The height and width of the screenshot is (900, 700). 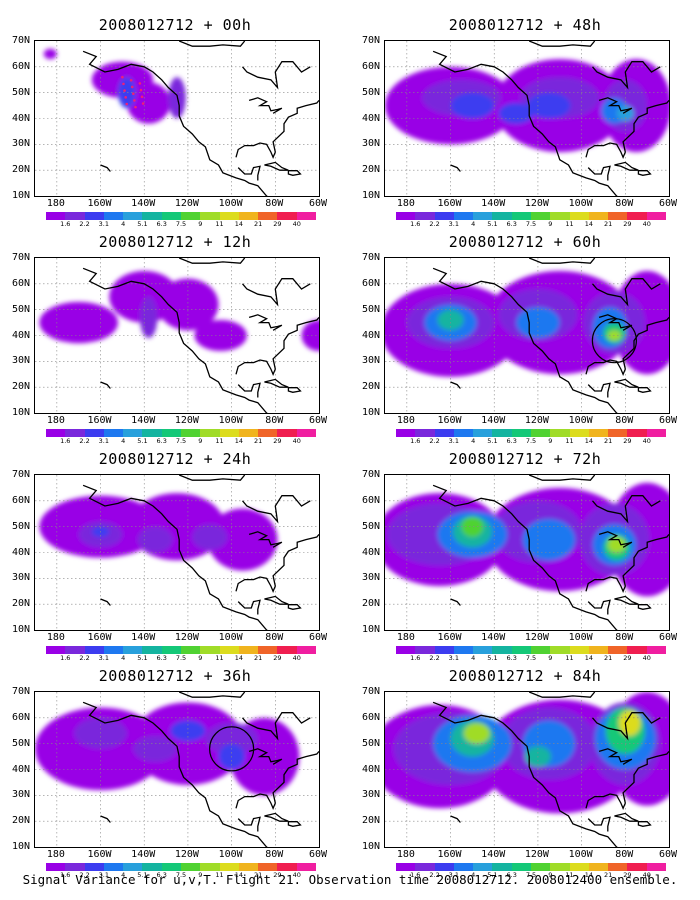 What do you see at coordinates (370, 412) in the screenshot?
I see `lat-tick-label: 10N` at bounding box center [370, 412].